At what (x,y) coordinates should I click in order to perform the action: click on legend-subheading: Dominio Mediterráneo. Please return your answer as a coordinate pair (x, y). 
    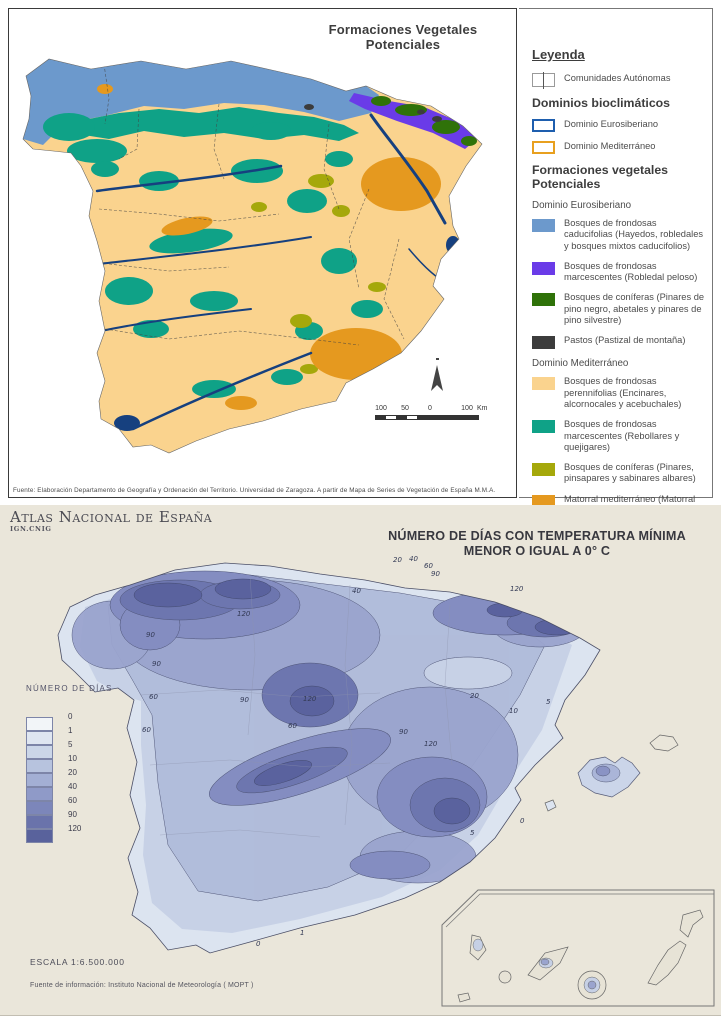
    Looking at the image, I should click on (580, 364).